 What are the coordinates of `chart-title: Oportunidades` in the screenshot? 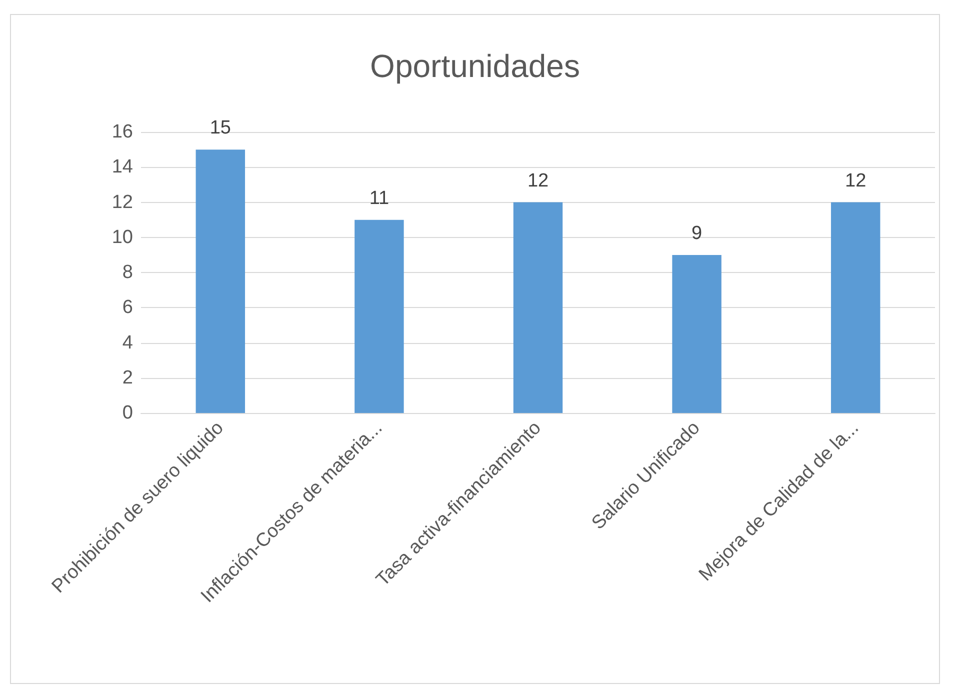 It's located at (475, 66).